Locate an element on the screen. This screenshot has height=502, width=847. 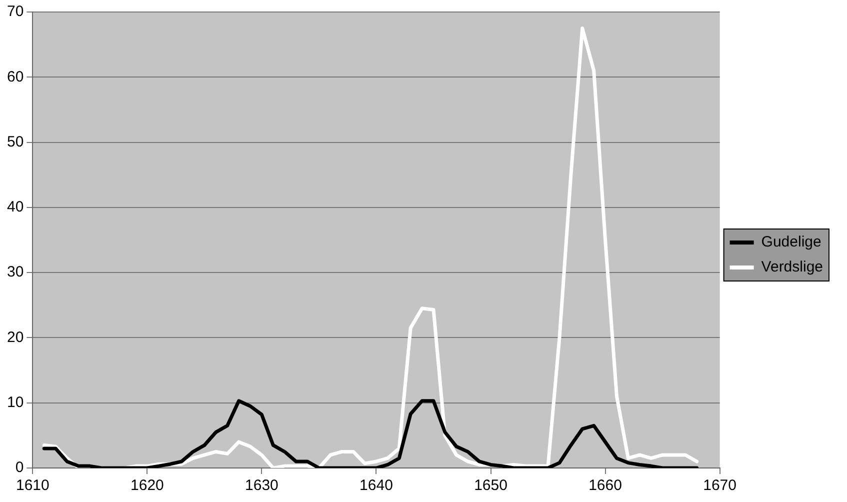
x-tick-label: 1640 is located at coordinates (376, 485).